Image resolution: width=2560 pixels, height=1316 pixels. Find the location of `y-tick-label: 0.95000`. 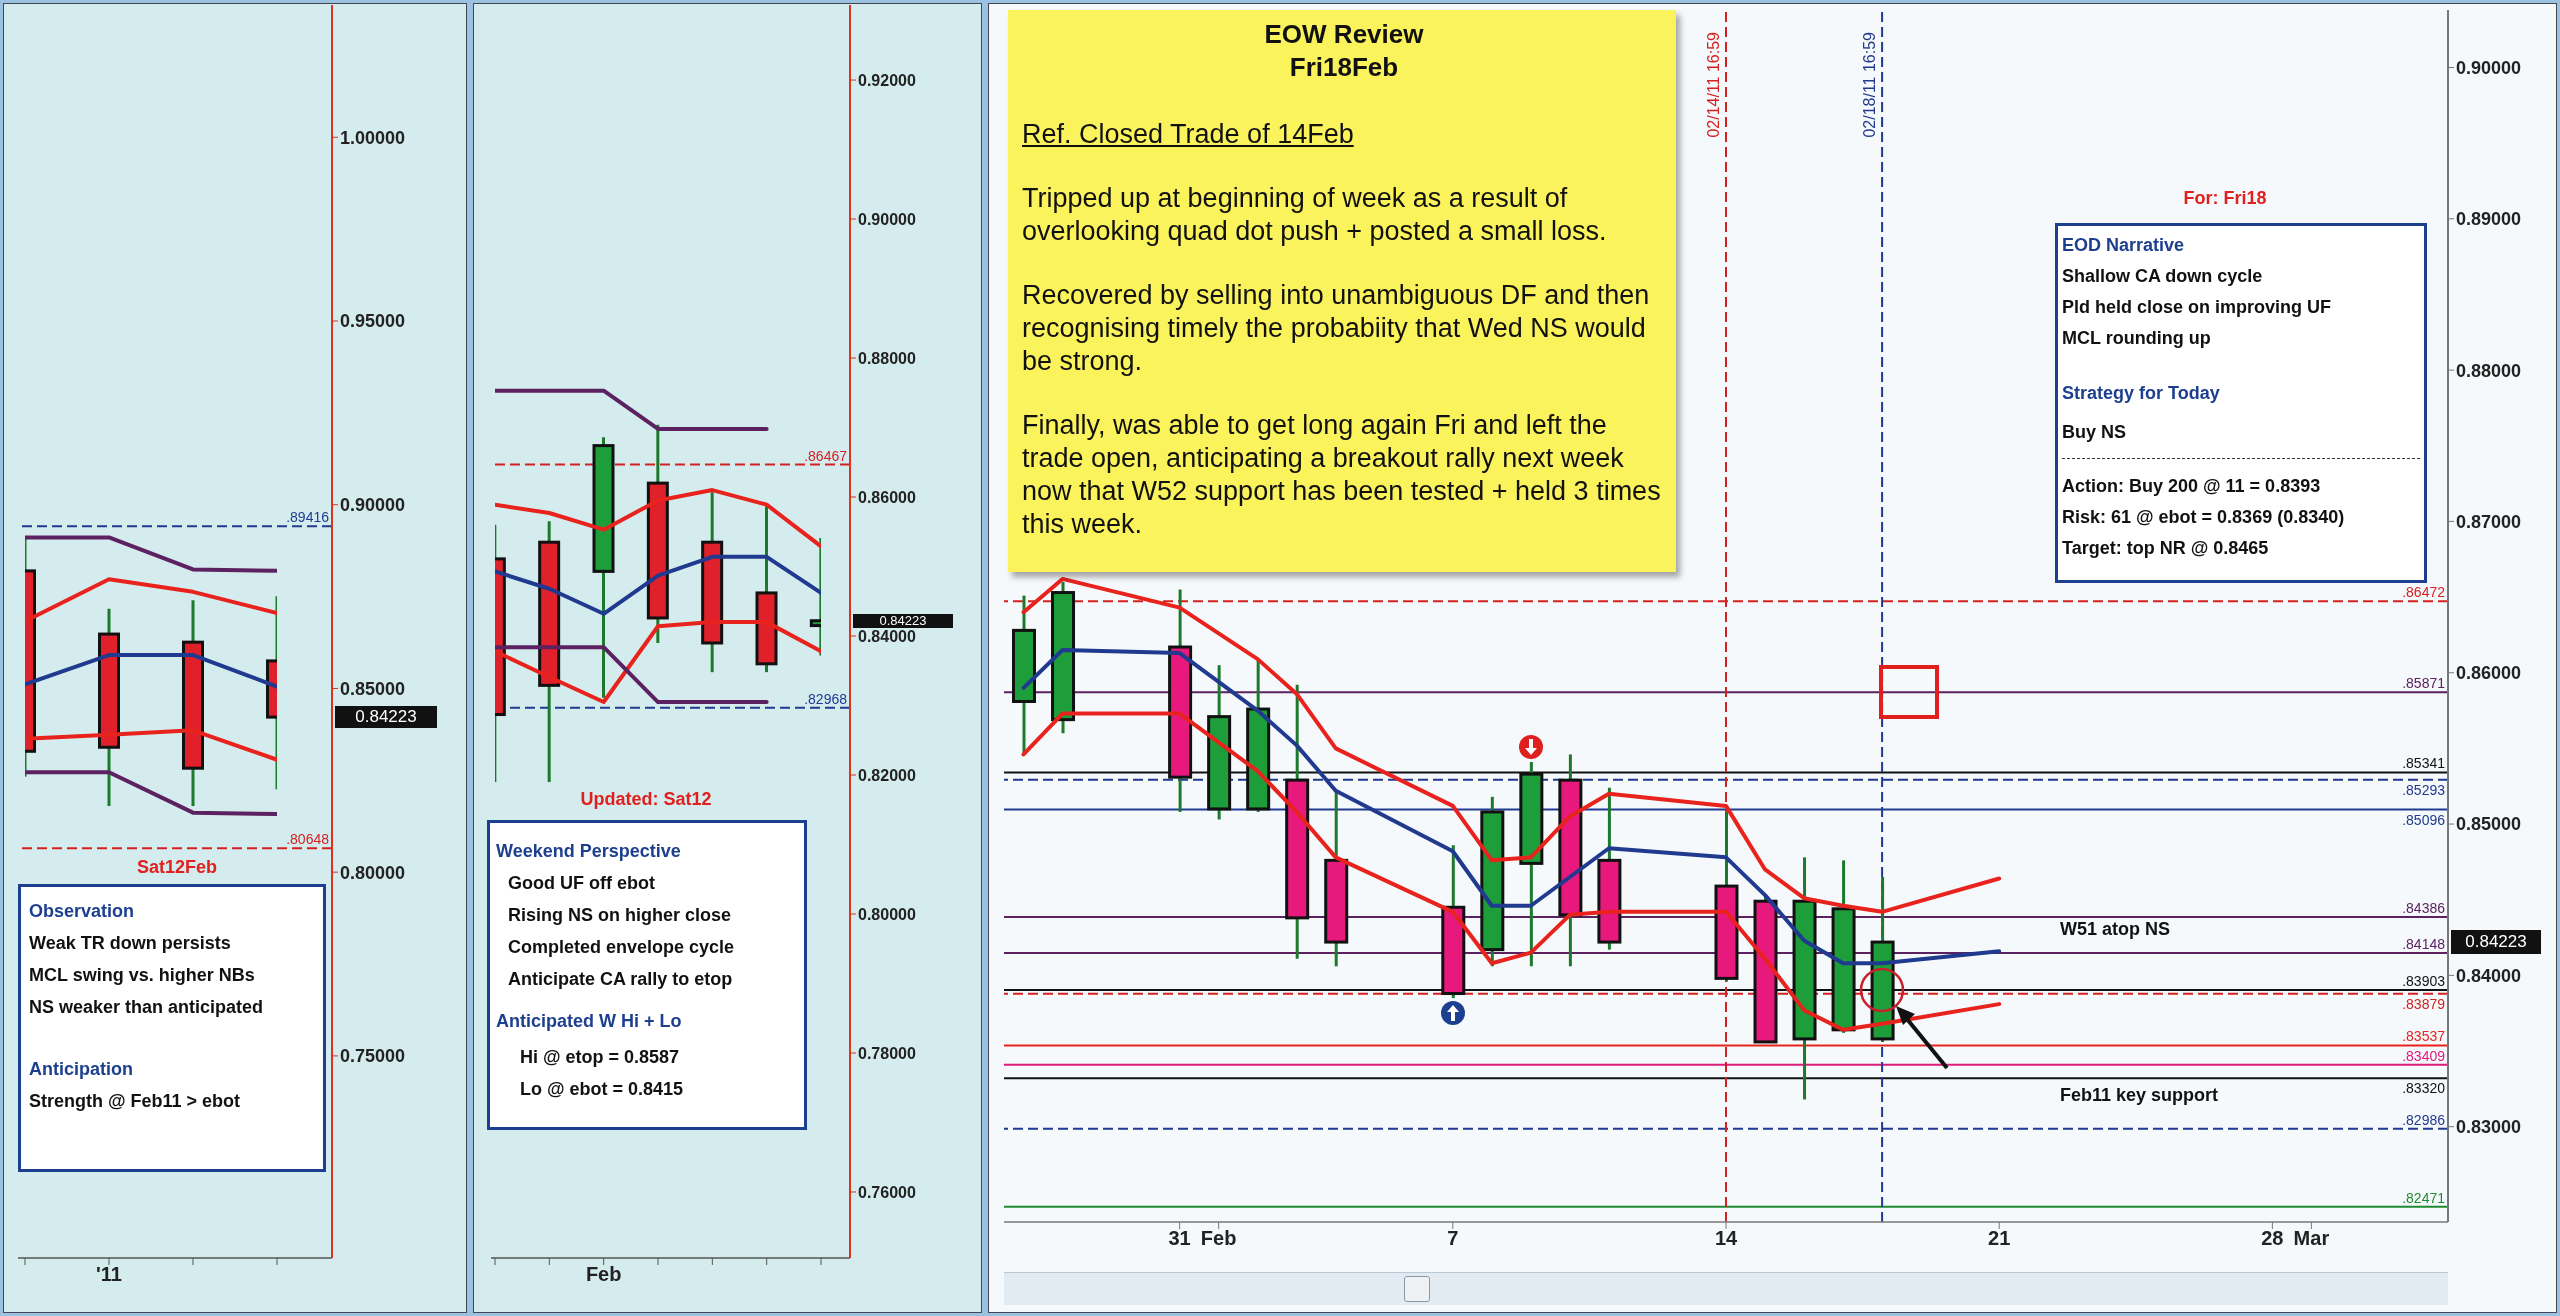

y-tick-label: 0.95000 is located at coordinates (373, 321).